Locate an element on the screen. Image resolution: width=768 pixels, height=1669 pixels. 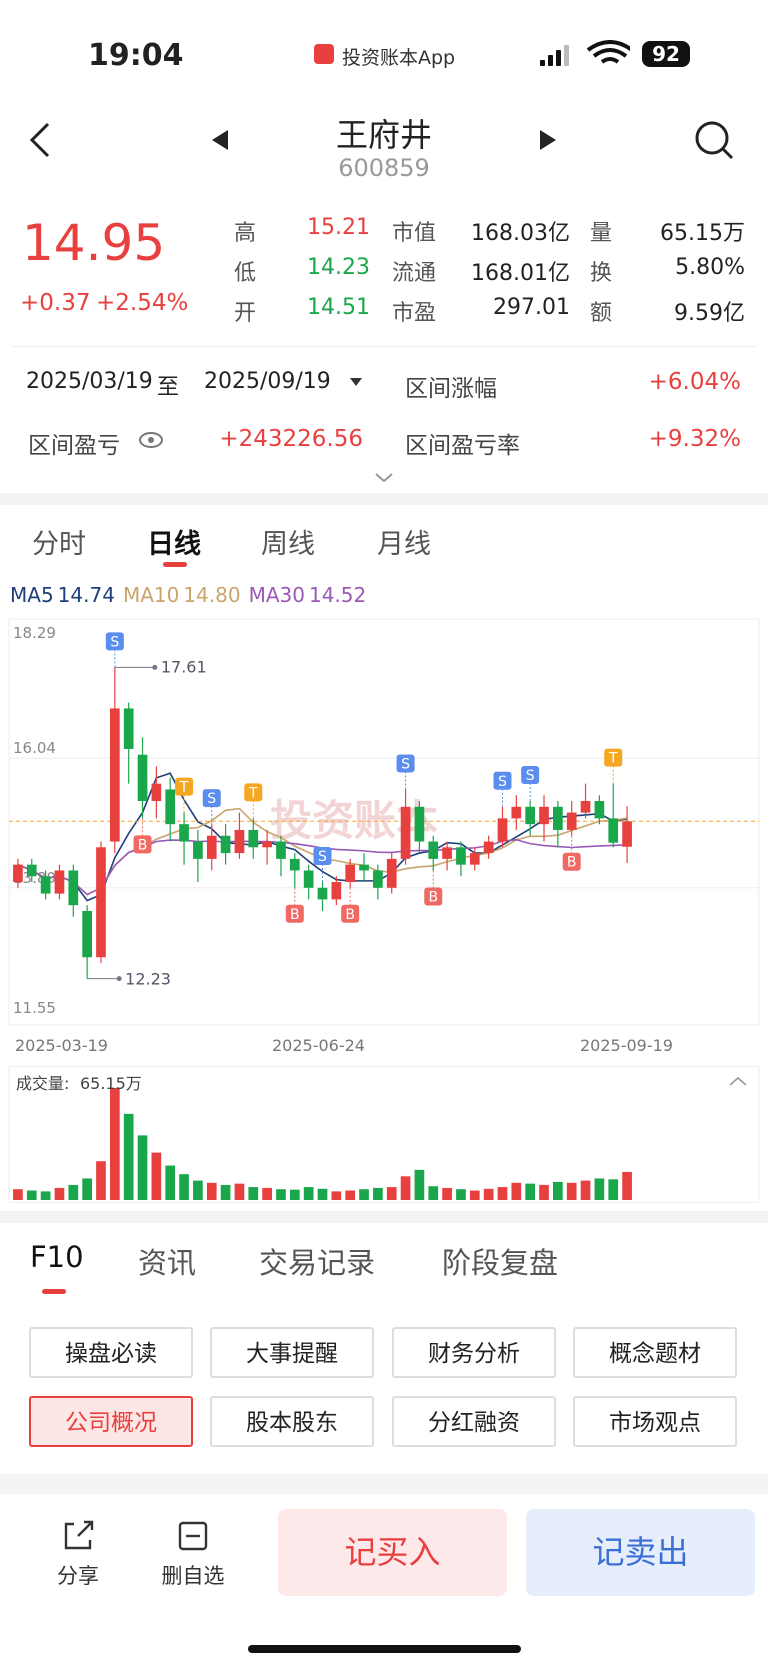
stat-value: 14.51 is located at coordinates (338, 307).